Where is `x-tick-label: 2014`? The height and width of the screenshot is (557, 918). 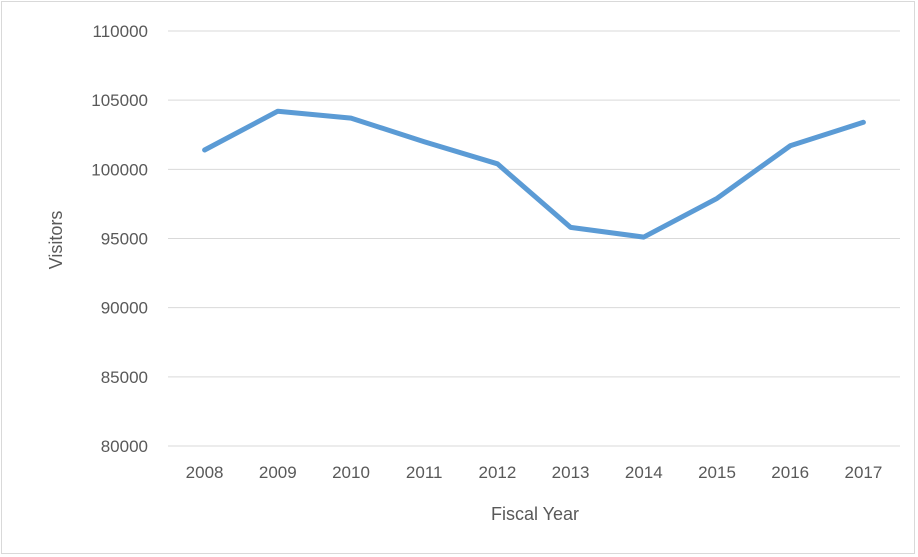
x-tick-label: 2014 is located at coordinates (644, 472).